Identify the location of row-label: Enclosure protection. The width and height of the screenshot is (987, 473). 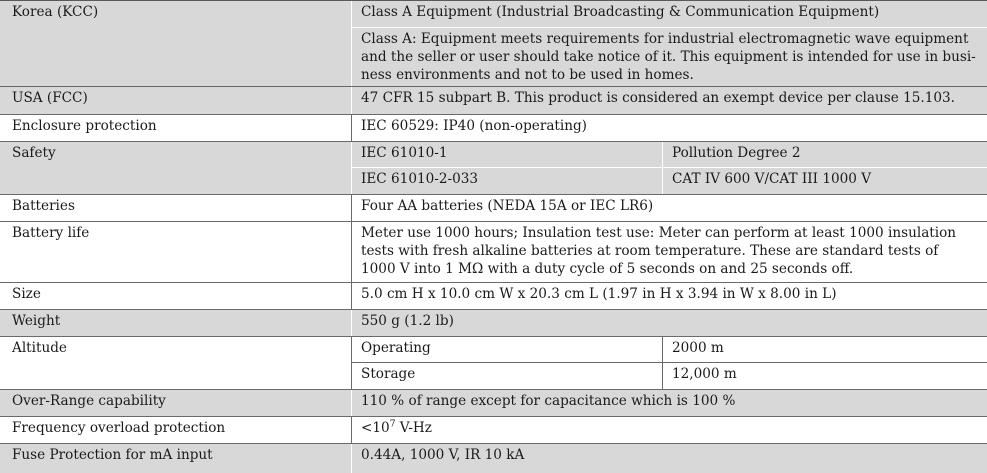
(84, 126).